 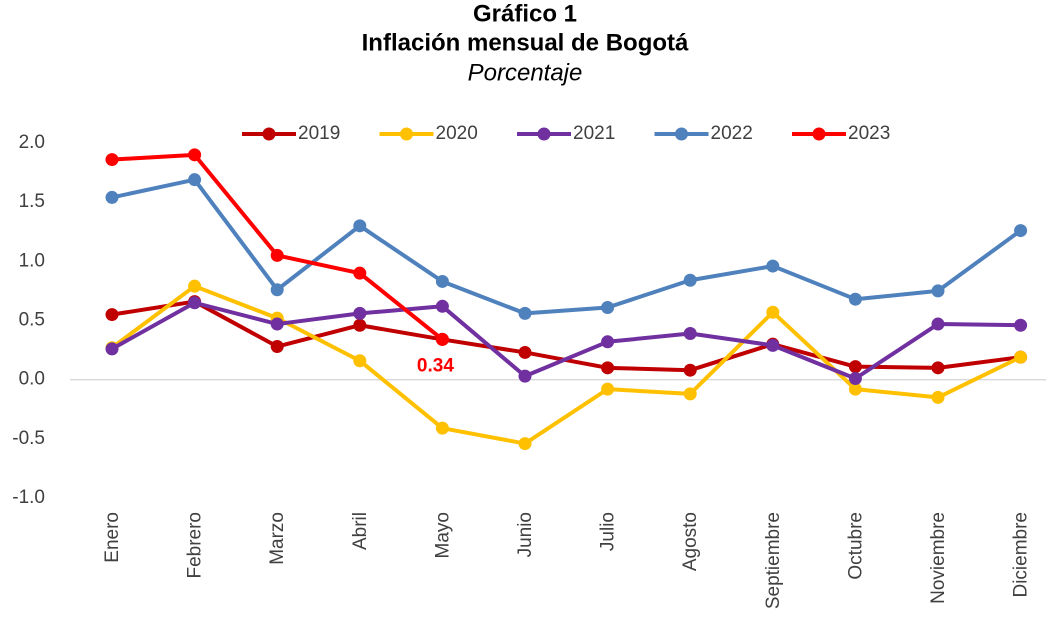 What do you see at coordinates (732, 133) in the screenshot?
I see `legend-label: 2022` at bounding box center [732, 133].